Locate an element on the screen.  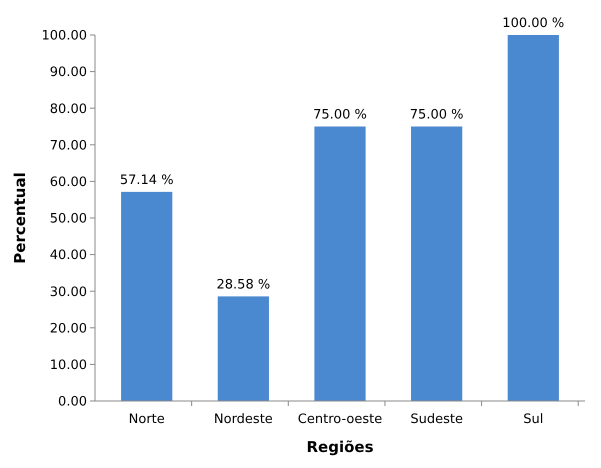
y-tick-label: 80.00 is located at coordinates (68, 109).